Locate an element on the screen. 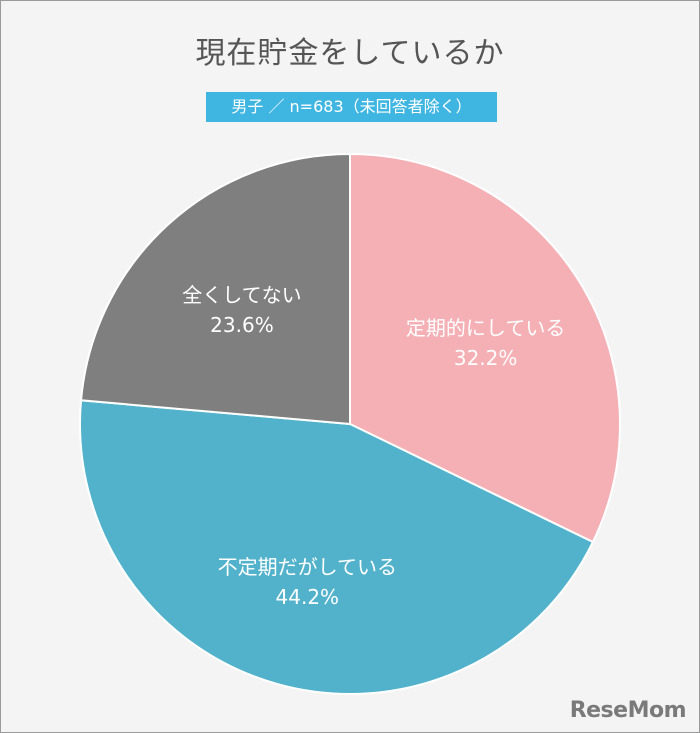 The height and width of the screenshot is (733, 700). pie-slice is located at coordinates (215, 289).